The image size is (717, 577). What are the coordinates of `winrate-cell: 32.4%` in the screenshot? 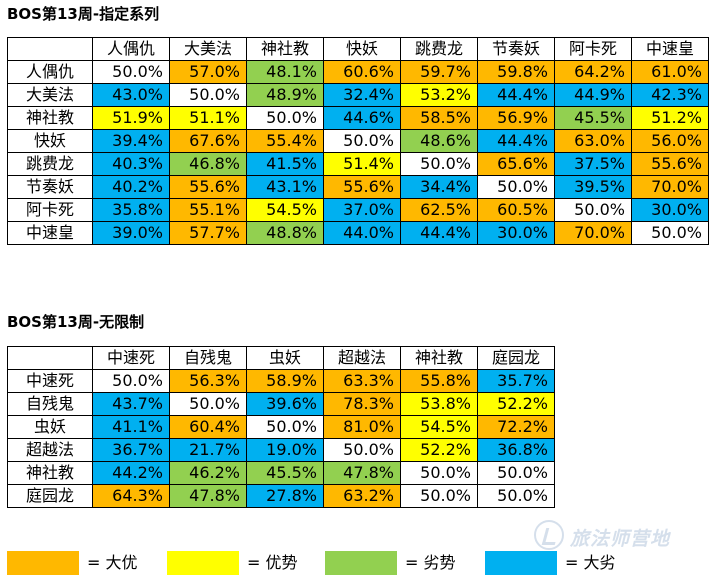 It's located at (362, 95).